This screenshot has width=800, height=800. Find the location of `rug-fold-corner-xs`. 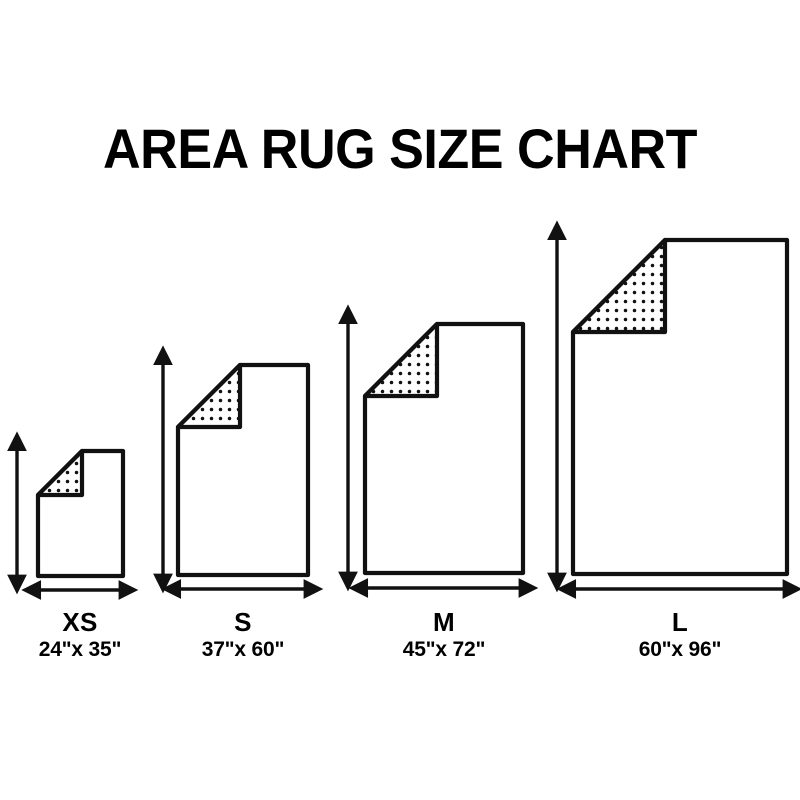

rug-fold-corner-xs is located at coordinates (60, 473).